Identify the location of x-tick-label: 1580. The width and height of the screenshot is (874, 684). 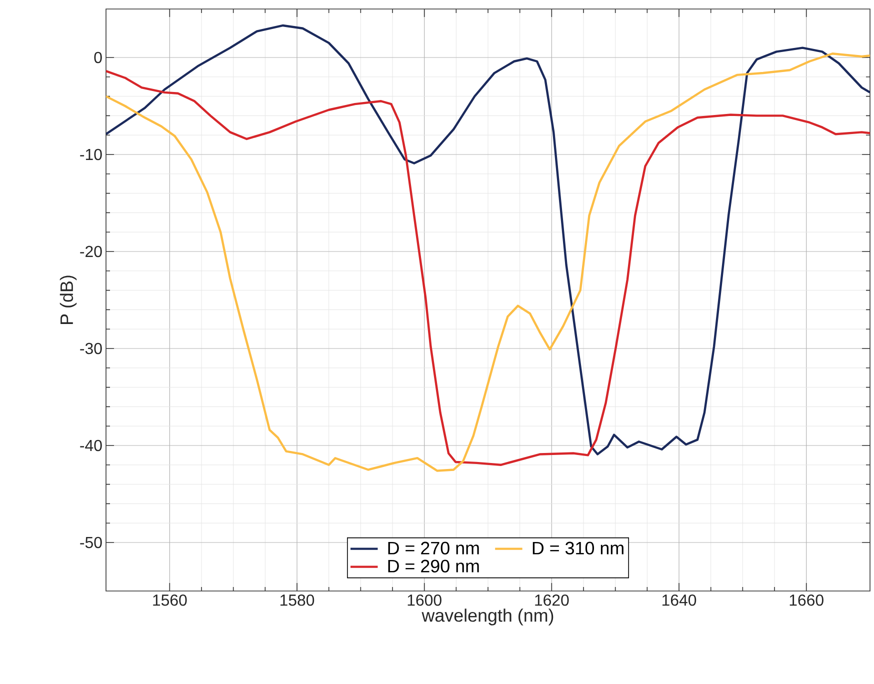
(297, 600).